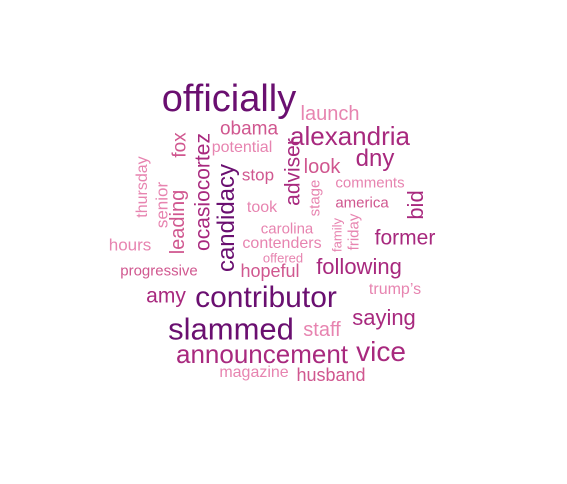  Describe the element at coordinates (203, 192) in the screenshot. I see `word-ocasiocortez: ocasiocortez` at that location.